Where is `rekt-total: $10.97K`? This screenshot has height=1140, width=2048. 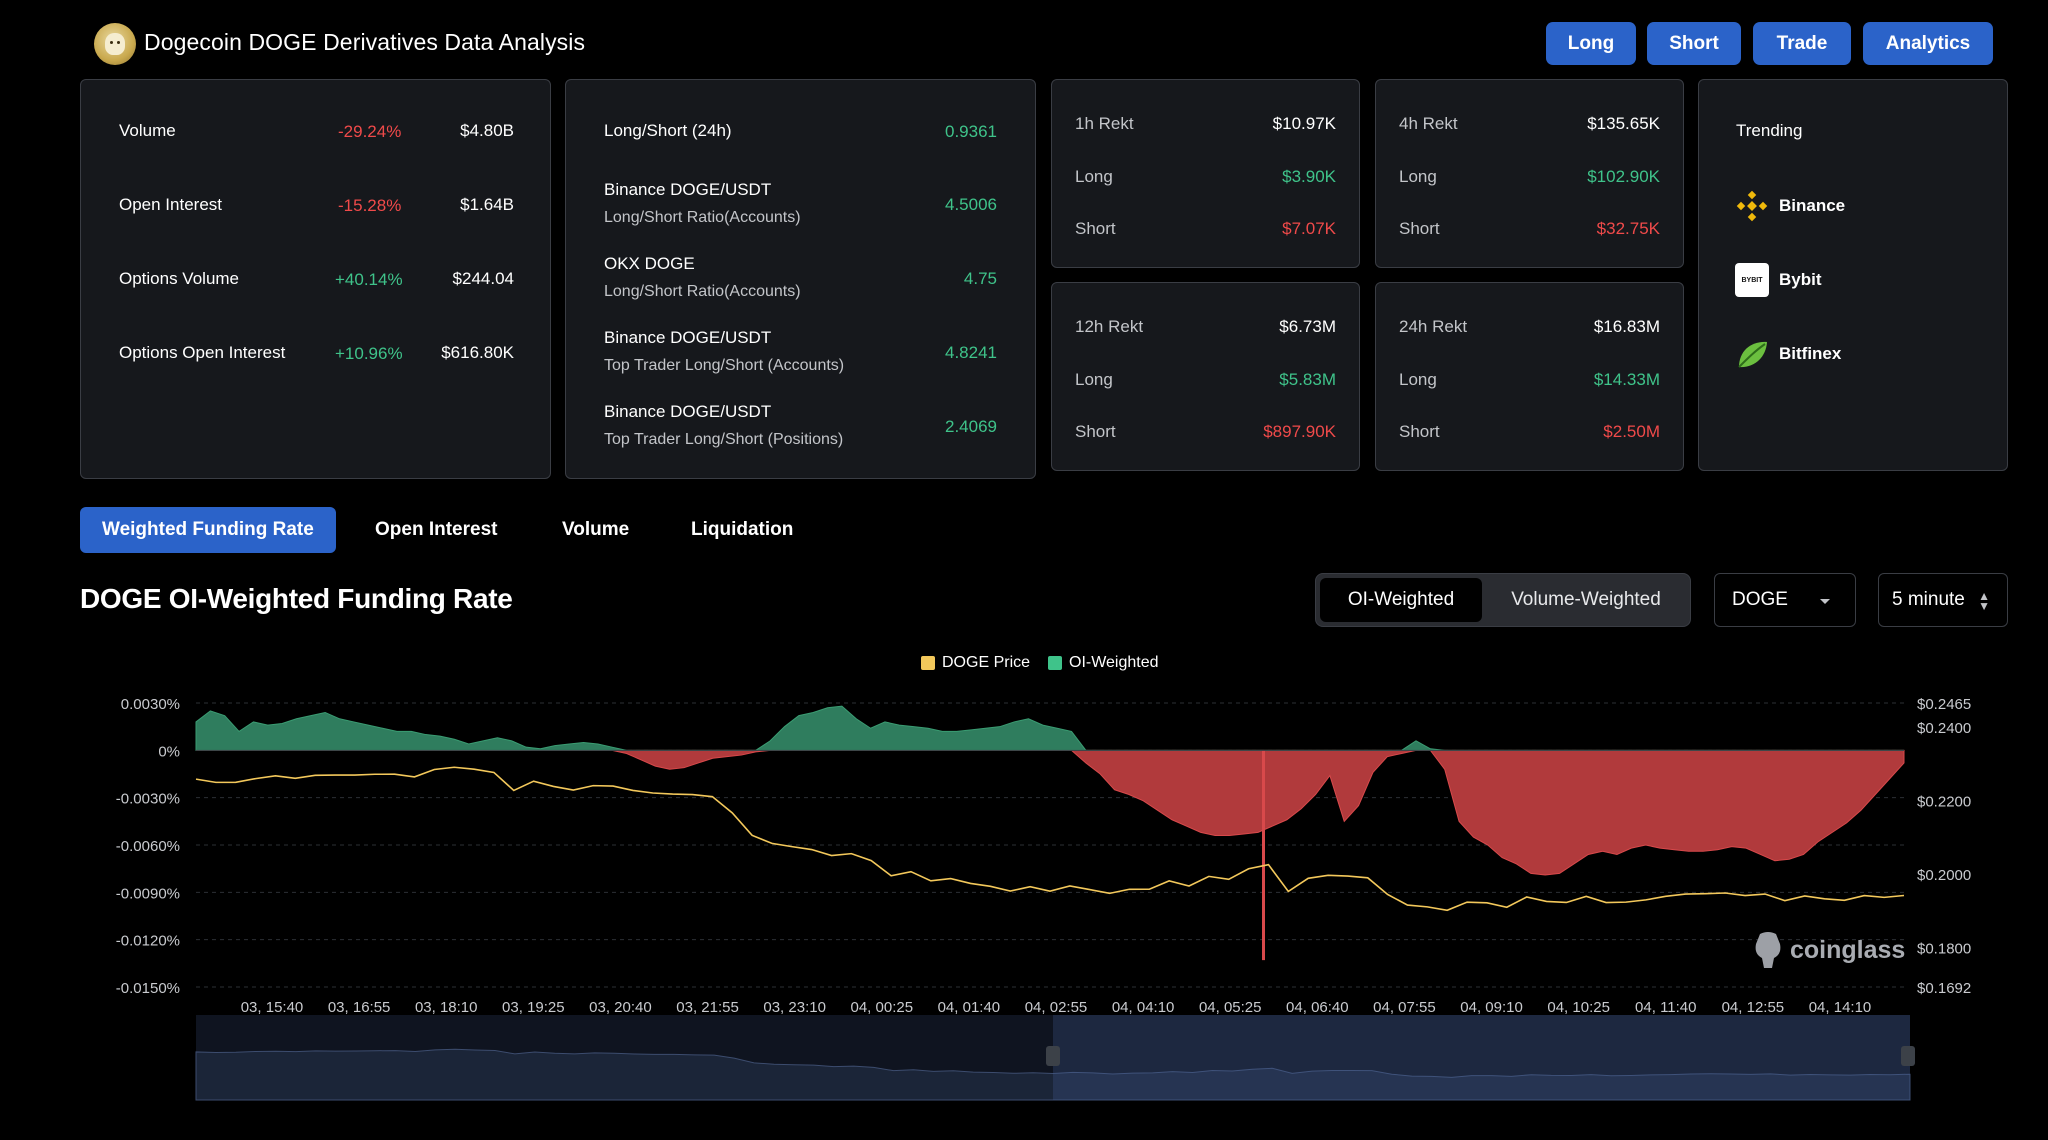
rekt-total: $10.97K is located at coordinates (1304, 123).